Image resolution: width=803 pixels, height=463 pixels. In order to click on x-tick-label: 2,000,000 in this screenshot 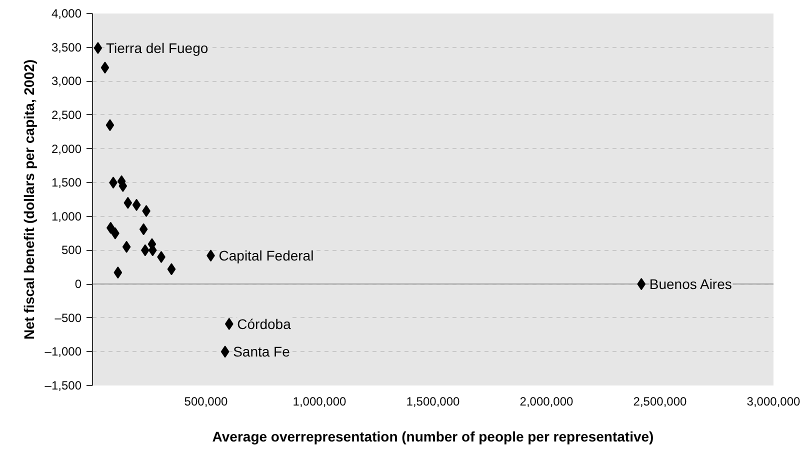, I will do `click(547, 401)`.